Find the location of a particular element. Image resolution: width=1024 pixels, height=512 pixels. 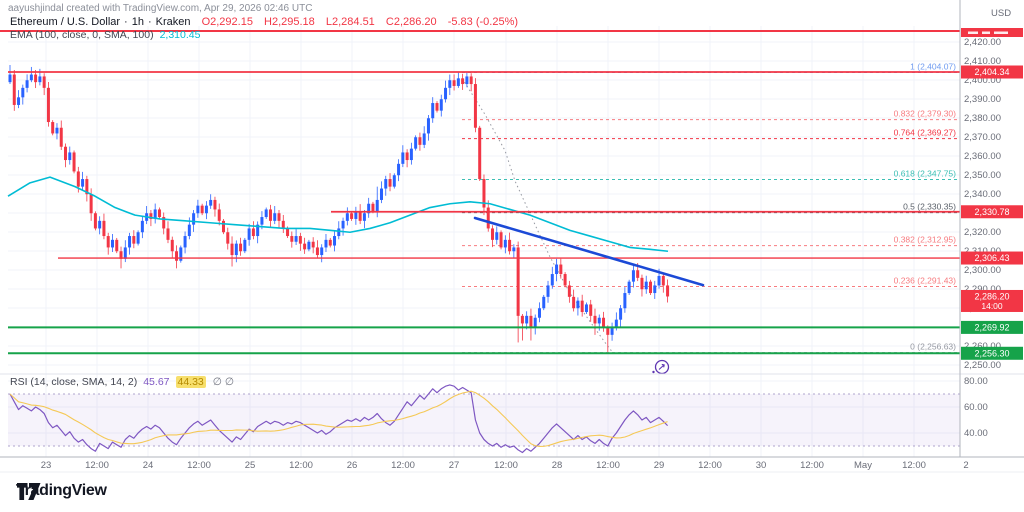

svg-text: 27 is located at coordinates (454, 465).